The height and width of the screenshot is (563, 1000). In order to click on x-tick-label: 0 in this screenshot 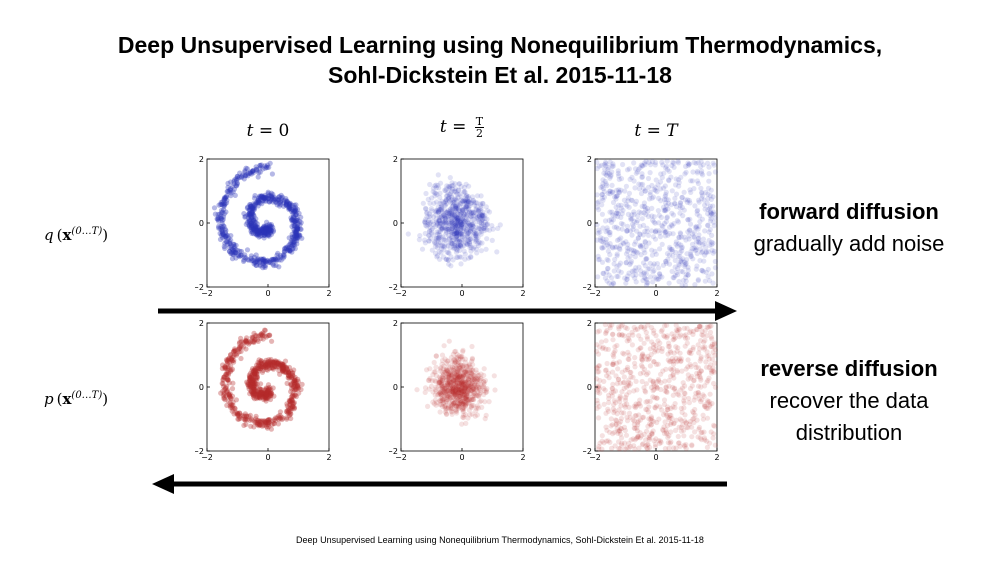, I will do `click(461, 457)`.